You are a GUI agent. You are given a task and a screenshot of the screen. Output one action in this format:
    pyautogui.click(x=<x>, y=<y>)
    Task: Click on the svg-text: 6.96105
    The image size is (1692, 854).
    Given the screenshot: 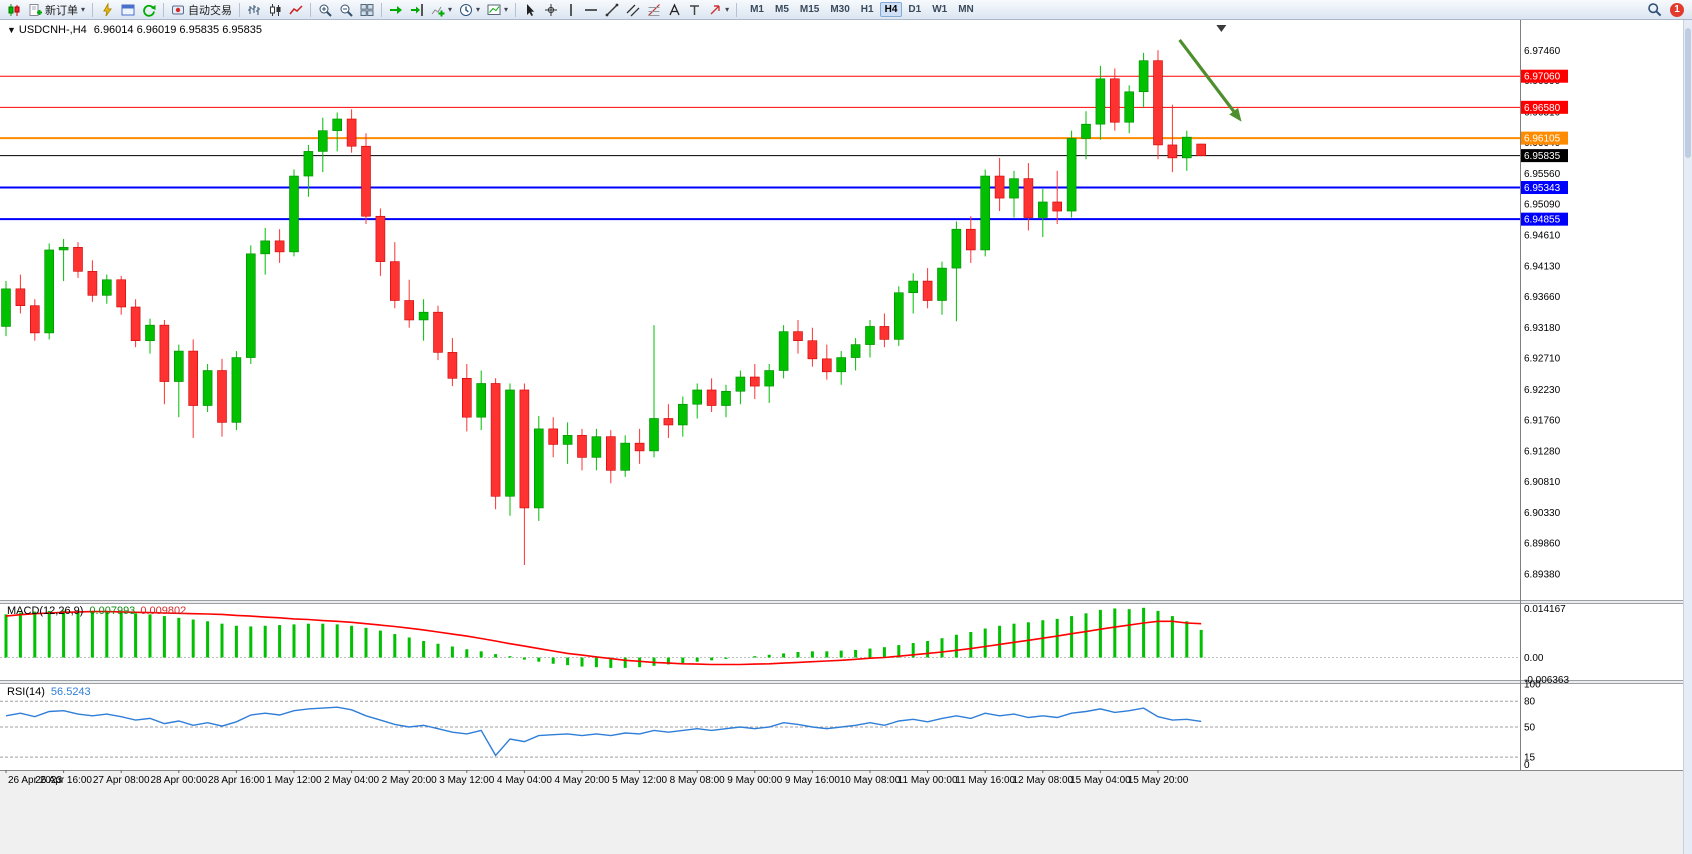 What is the action you would take?
    pyautogui.click(x=1542, y=139)
    